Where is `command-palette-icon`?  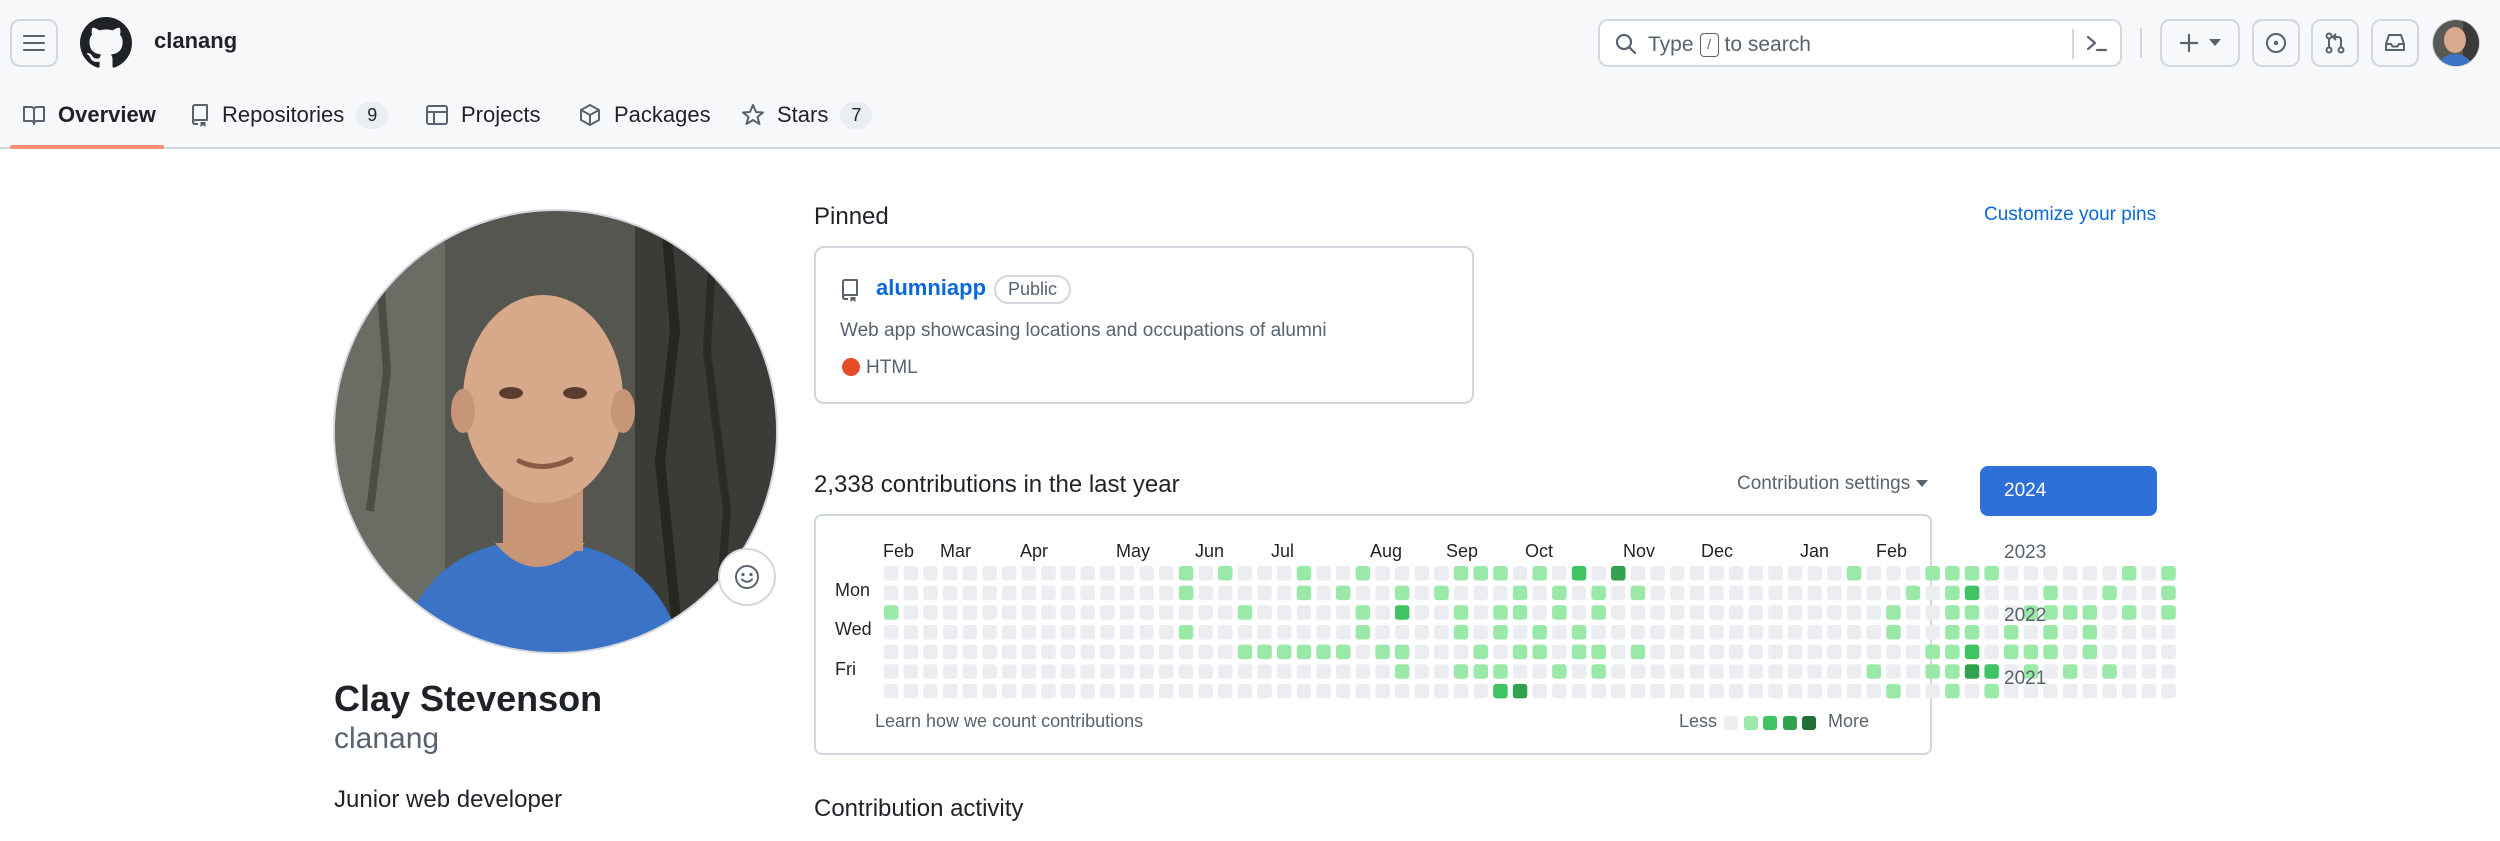
command-palette-icon is located at coordinates (2097, 43).